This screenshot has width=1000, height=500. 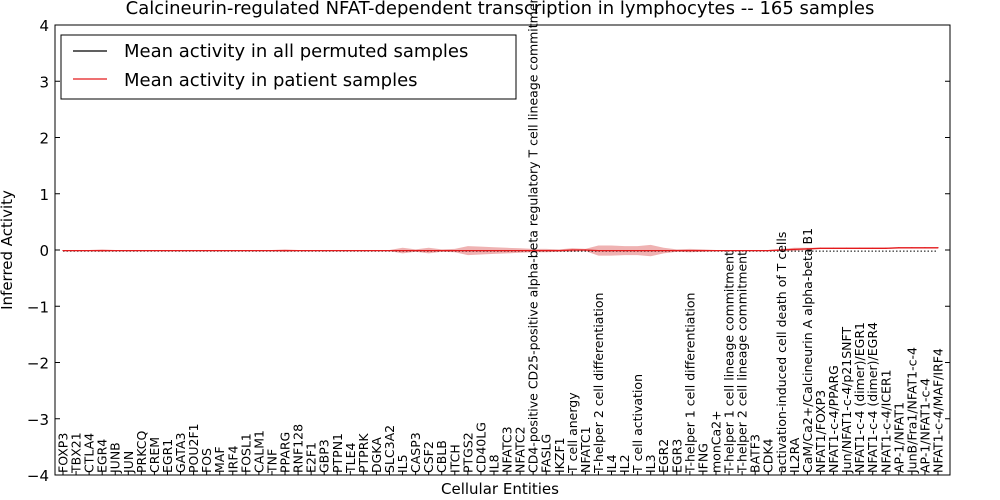 I want to click on x-tick-label: CASP3, so click(x=415, y=452).